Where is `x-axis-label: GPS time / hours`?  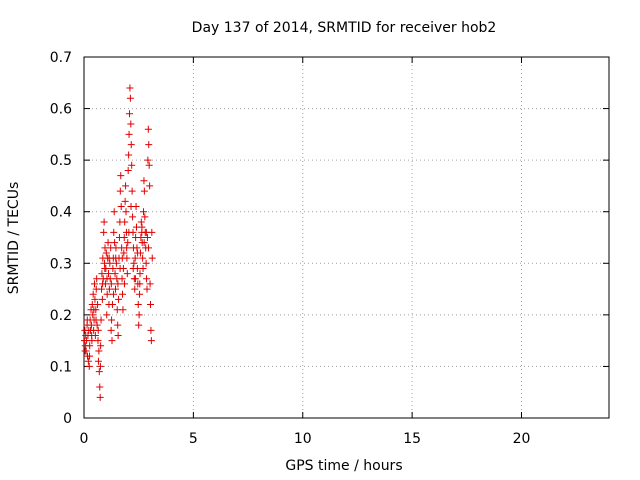
x-axis-label: GPS time / hours is located at coordinates (343, 466).